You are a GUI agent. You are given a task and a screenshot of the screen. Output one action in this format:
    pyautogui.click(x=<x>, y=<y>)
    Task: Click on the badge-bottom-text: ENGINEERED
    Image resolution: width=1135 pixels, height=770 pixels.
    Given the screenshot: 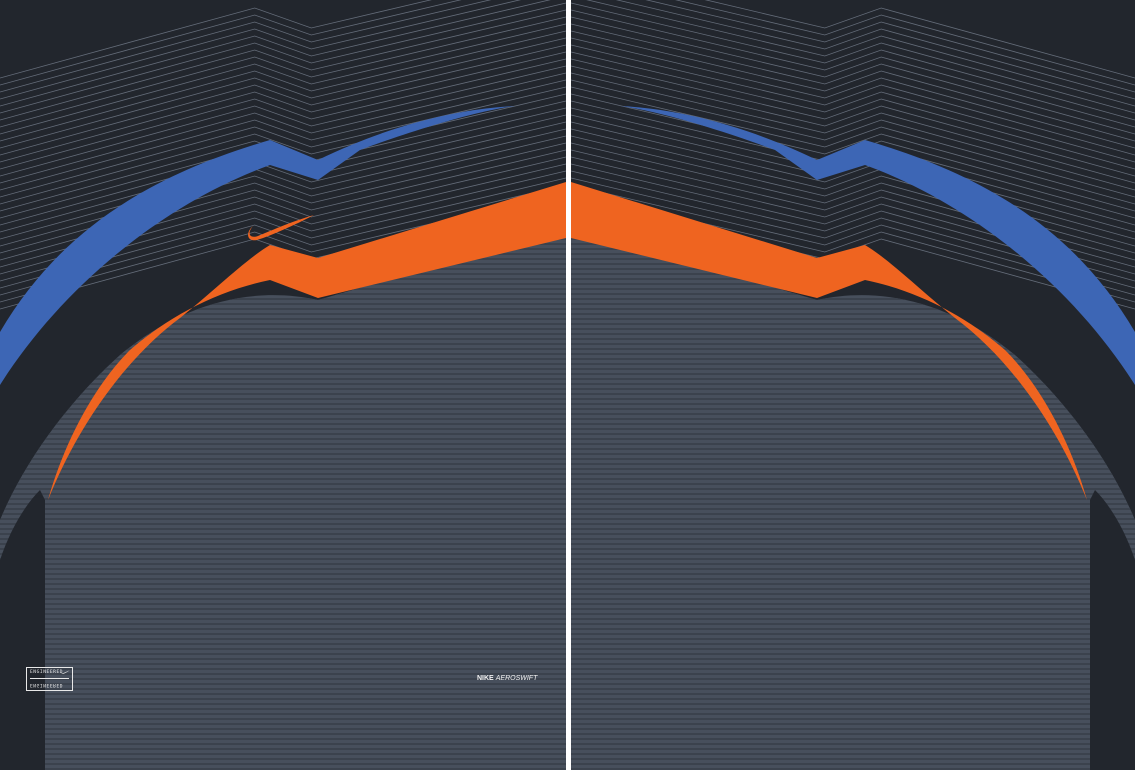 What is the action you would take?
    pyautogui.click(x=47, y=684)
    